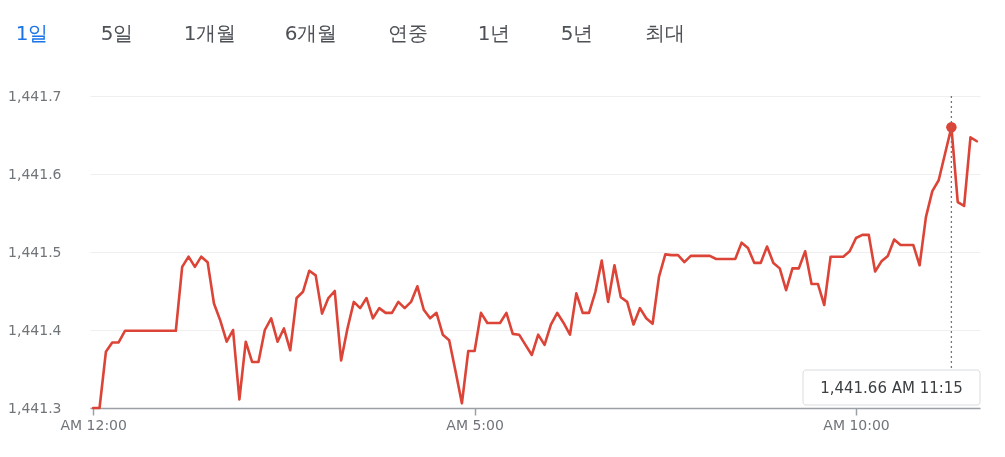  Describe the element at coordinates (35, 329) in the screenshot. I see `y-tick-label: 1,441.4` at that location.